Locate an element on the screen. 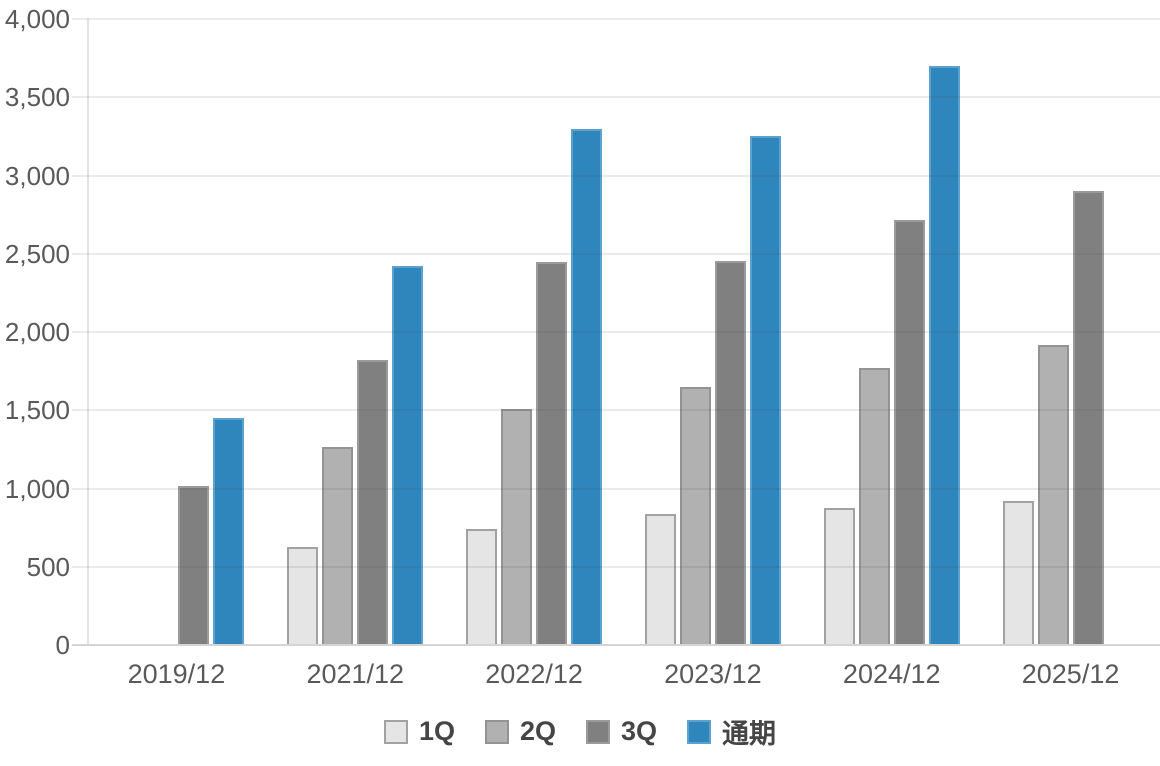 This screenshot has height=766, width=1160. y-tick-label-500: 500 is located at coordinates (48, 566).